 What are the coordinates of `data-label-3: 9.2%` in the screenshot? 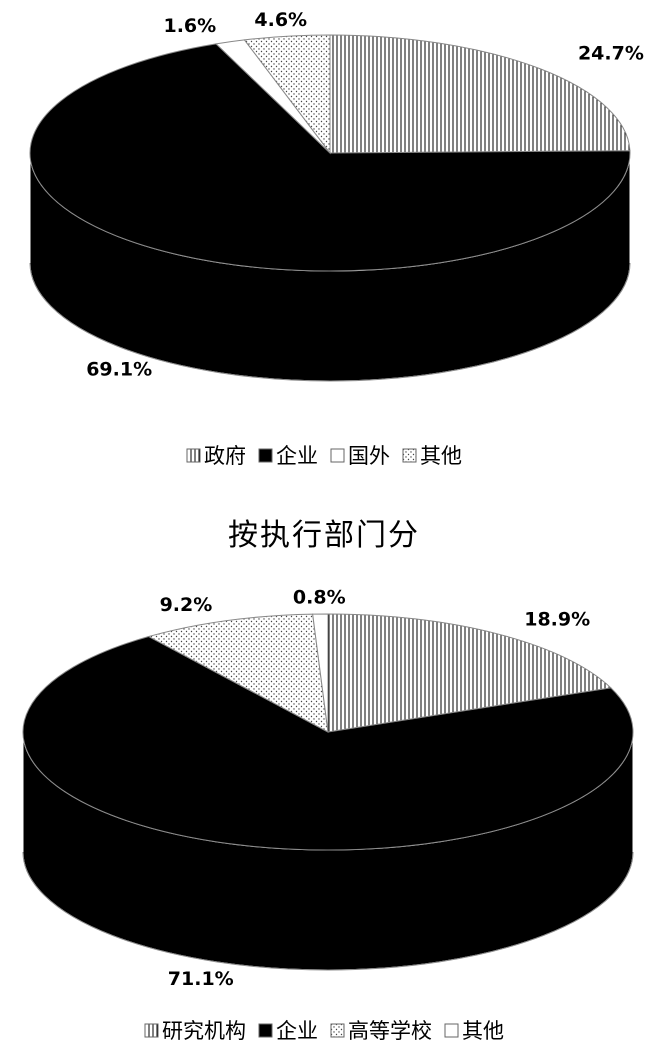 It's located at (186, 605).